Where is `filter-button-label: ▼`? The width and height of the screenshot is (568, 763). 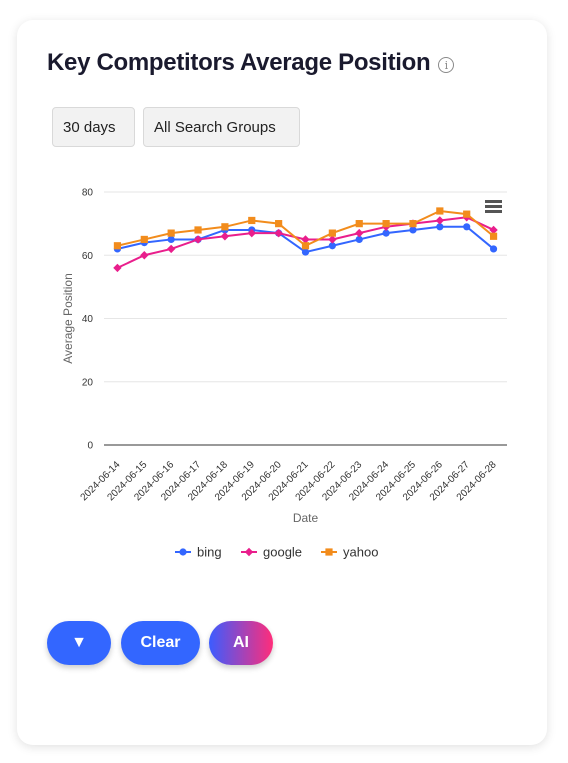
filter-button-label: ▼ is located at coordinates (79, 642).